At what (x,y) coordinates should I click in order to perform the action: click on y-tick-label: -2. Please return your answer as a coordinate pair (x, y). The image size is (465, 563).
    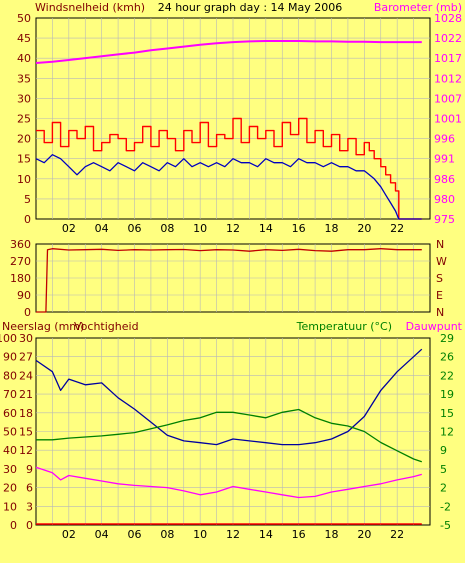
    Looking at the image, I should click on (445, 506).